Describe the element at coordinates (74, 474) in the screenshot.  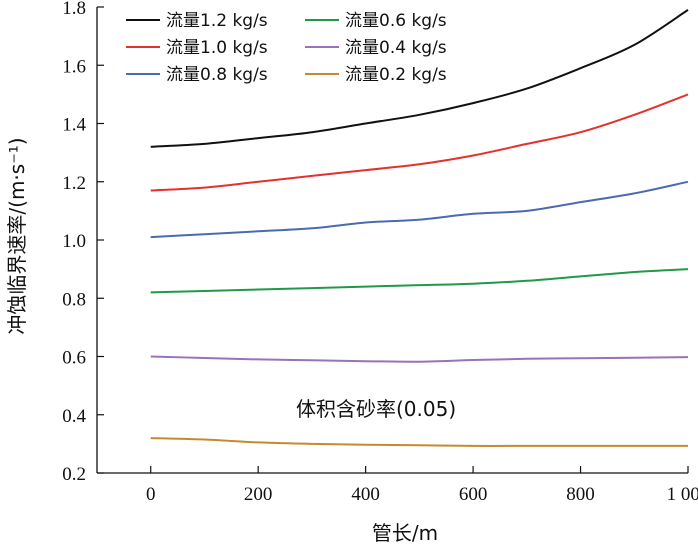
I see `y-tick-label: 0.2` at that location.